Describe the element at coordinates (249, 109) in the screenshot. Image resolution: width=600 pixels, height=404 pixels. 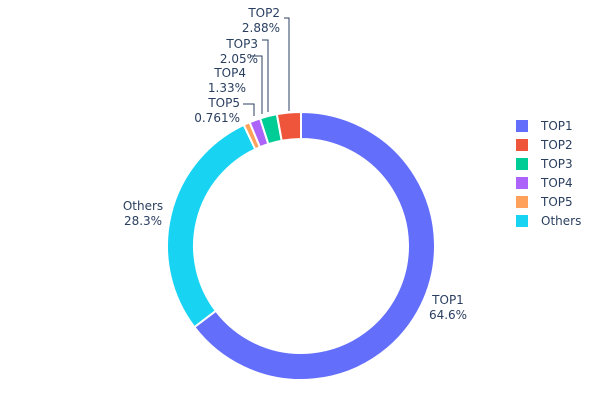
I see `leader-line-top5` at that location.